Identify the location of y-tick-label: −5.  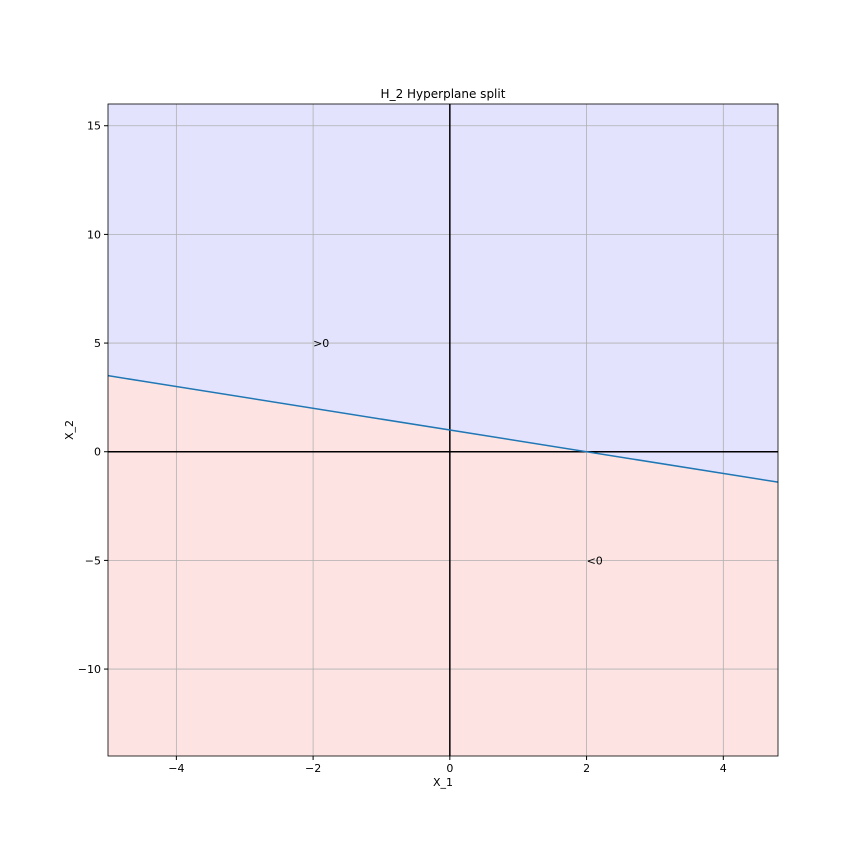
(93, 560).